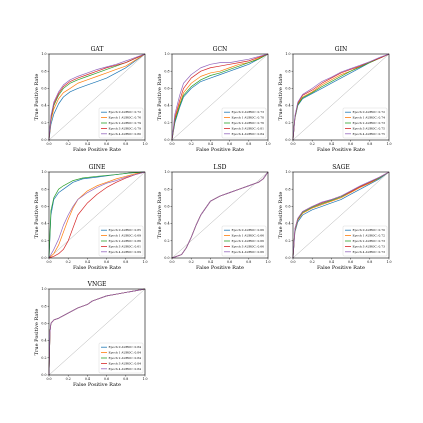  Describe the element at coordinates (248, 230) in the screenshot. I see `legend-label: Epoch 0 AUROC: 0.66` at that location.